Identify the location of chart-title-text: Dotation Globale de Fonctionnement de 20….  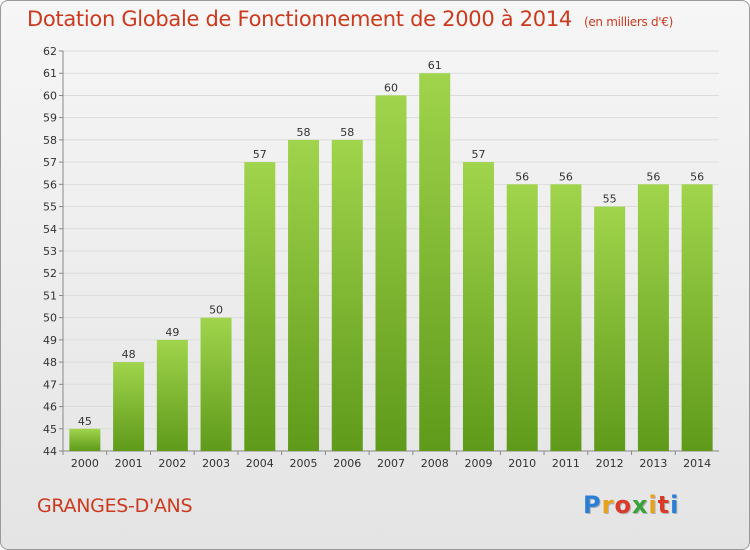
(299, 19).